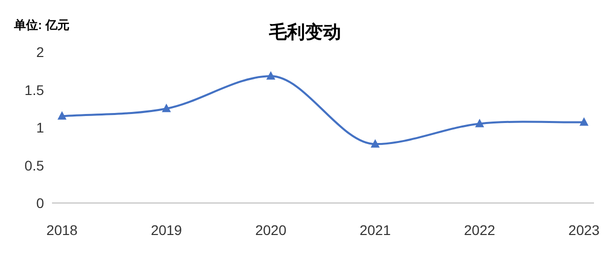  Describe the element at coordinates (41, 25) in the screenshot. I see `y-axis-title: 单位: 亿元` at that location.